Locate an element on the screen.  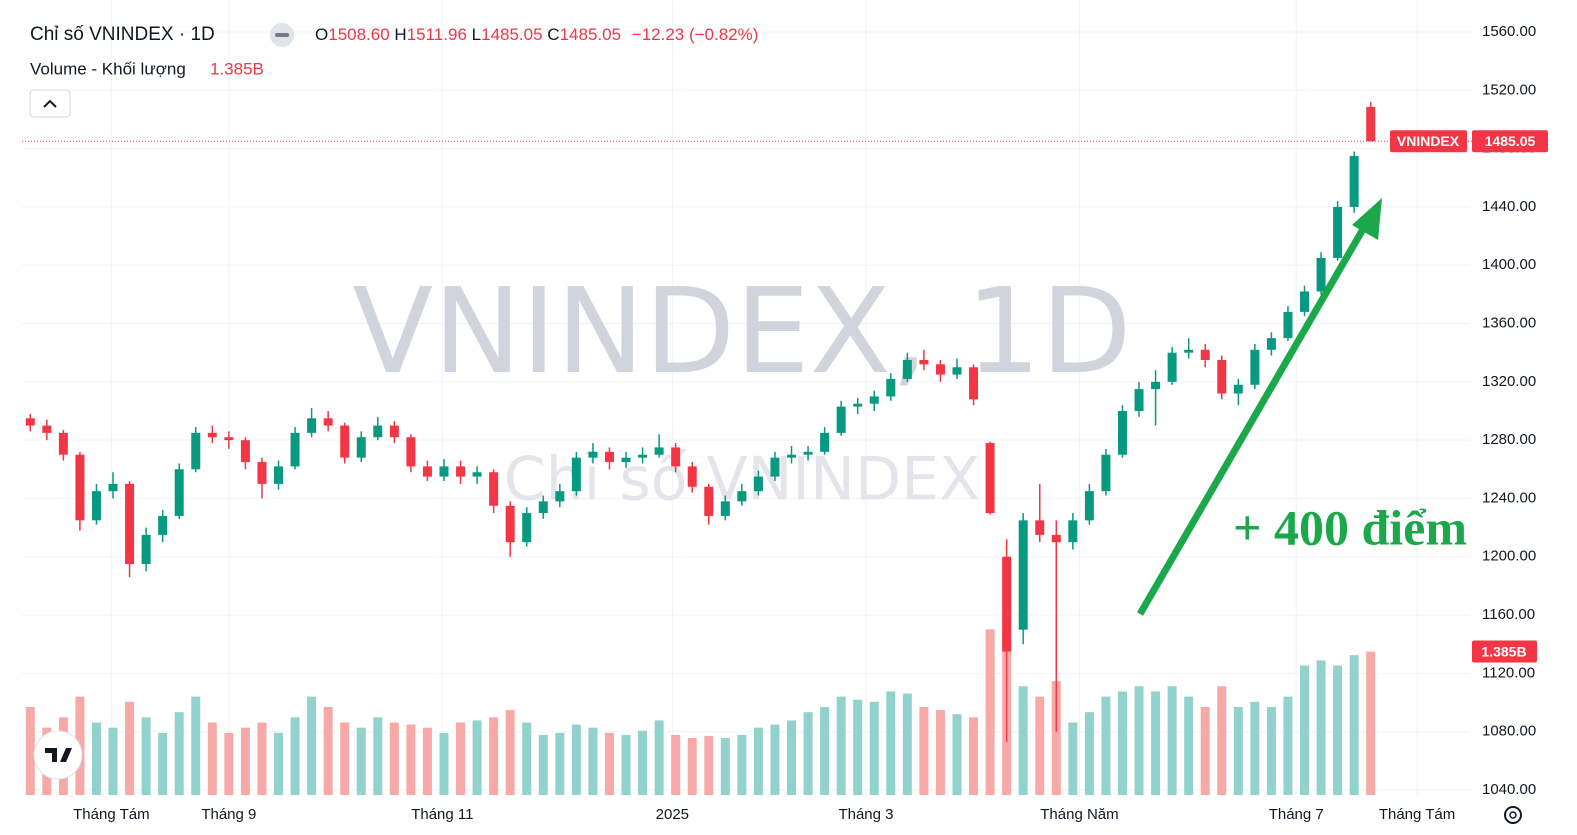
y-tick-label: 1280.00 is located at coordinates (1509, 439).